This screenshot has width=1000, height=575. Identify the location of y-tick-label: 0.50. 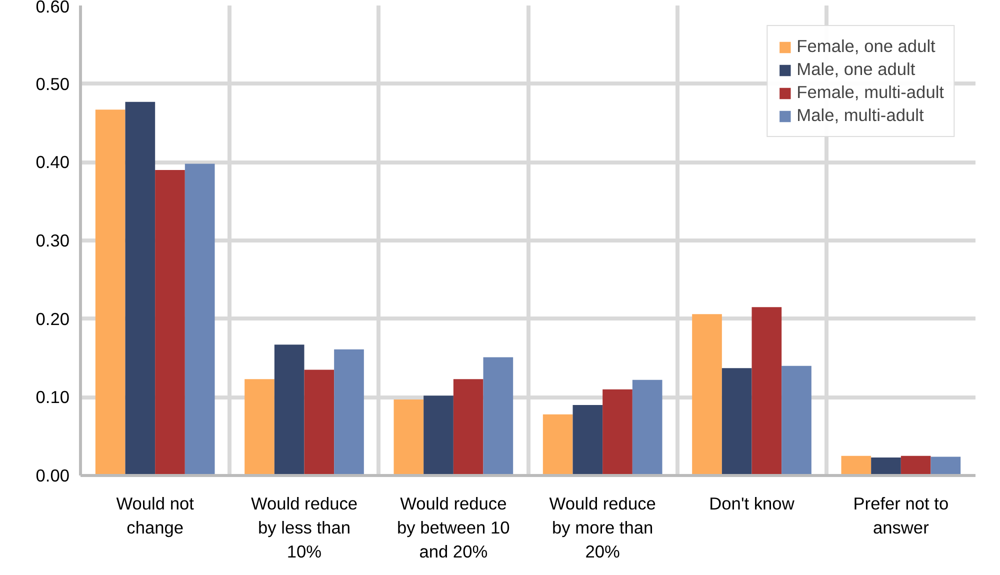
(53, 84).